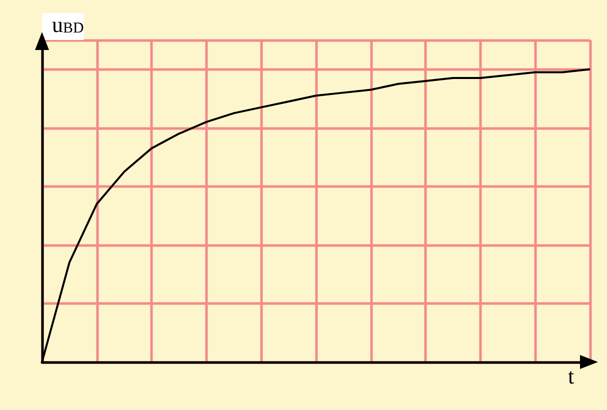  Describe the element at coordinates (68, 24) in the screenshot. I see `y-axis-title: uBD` at that location.